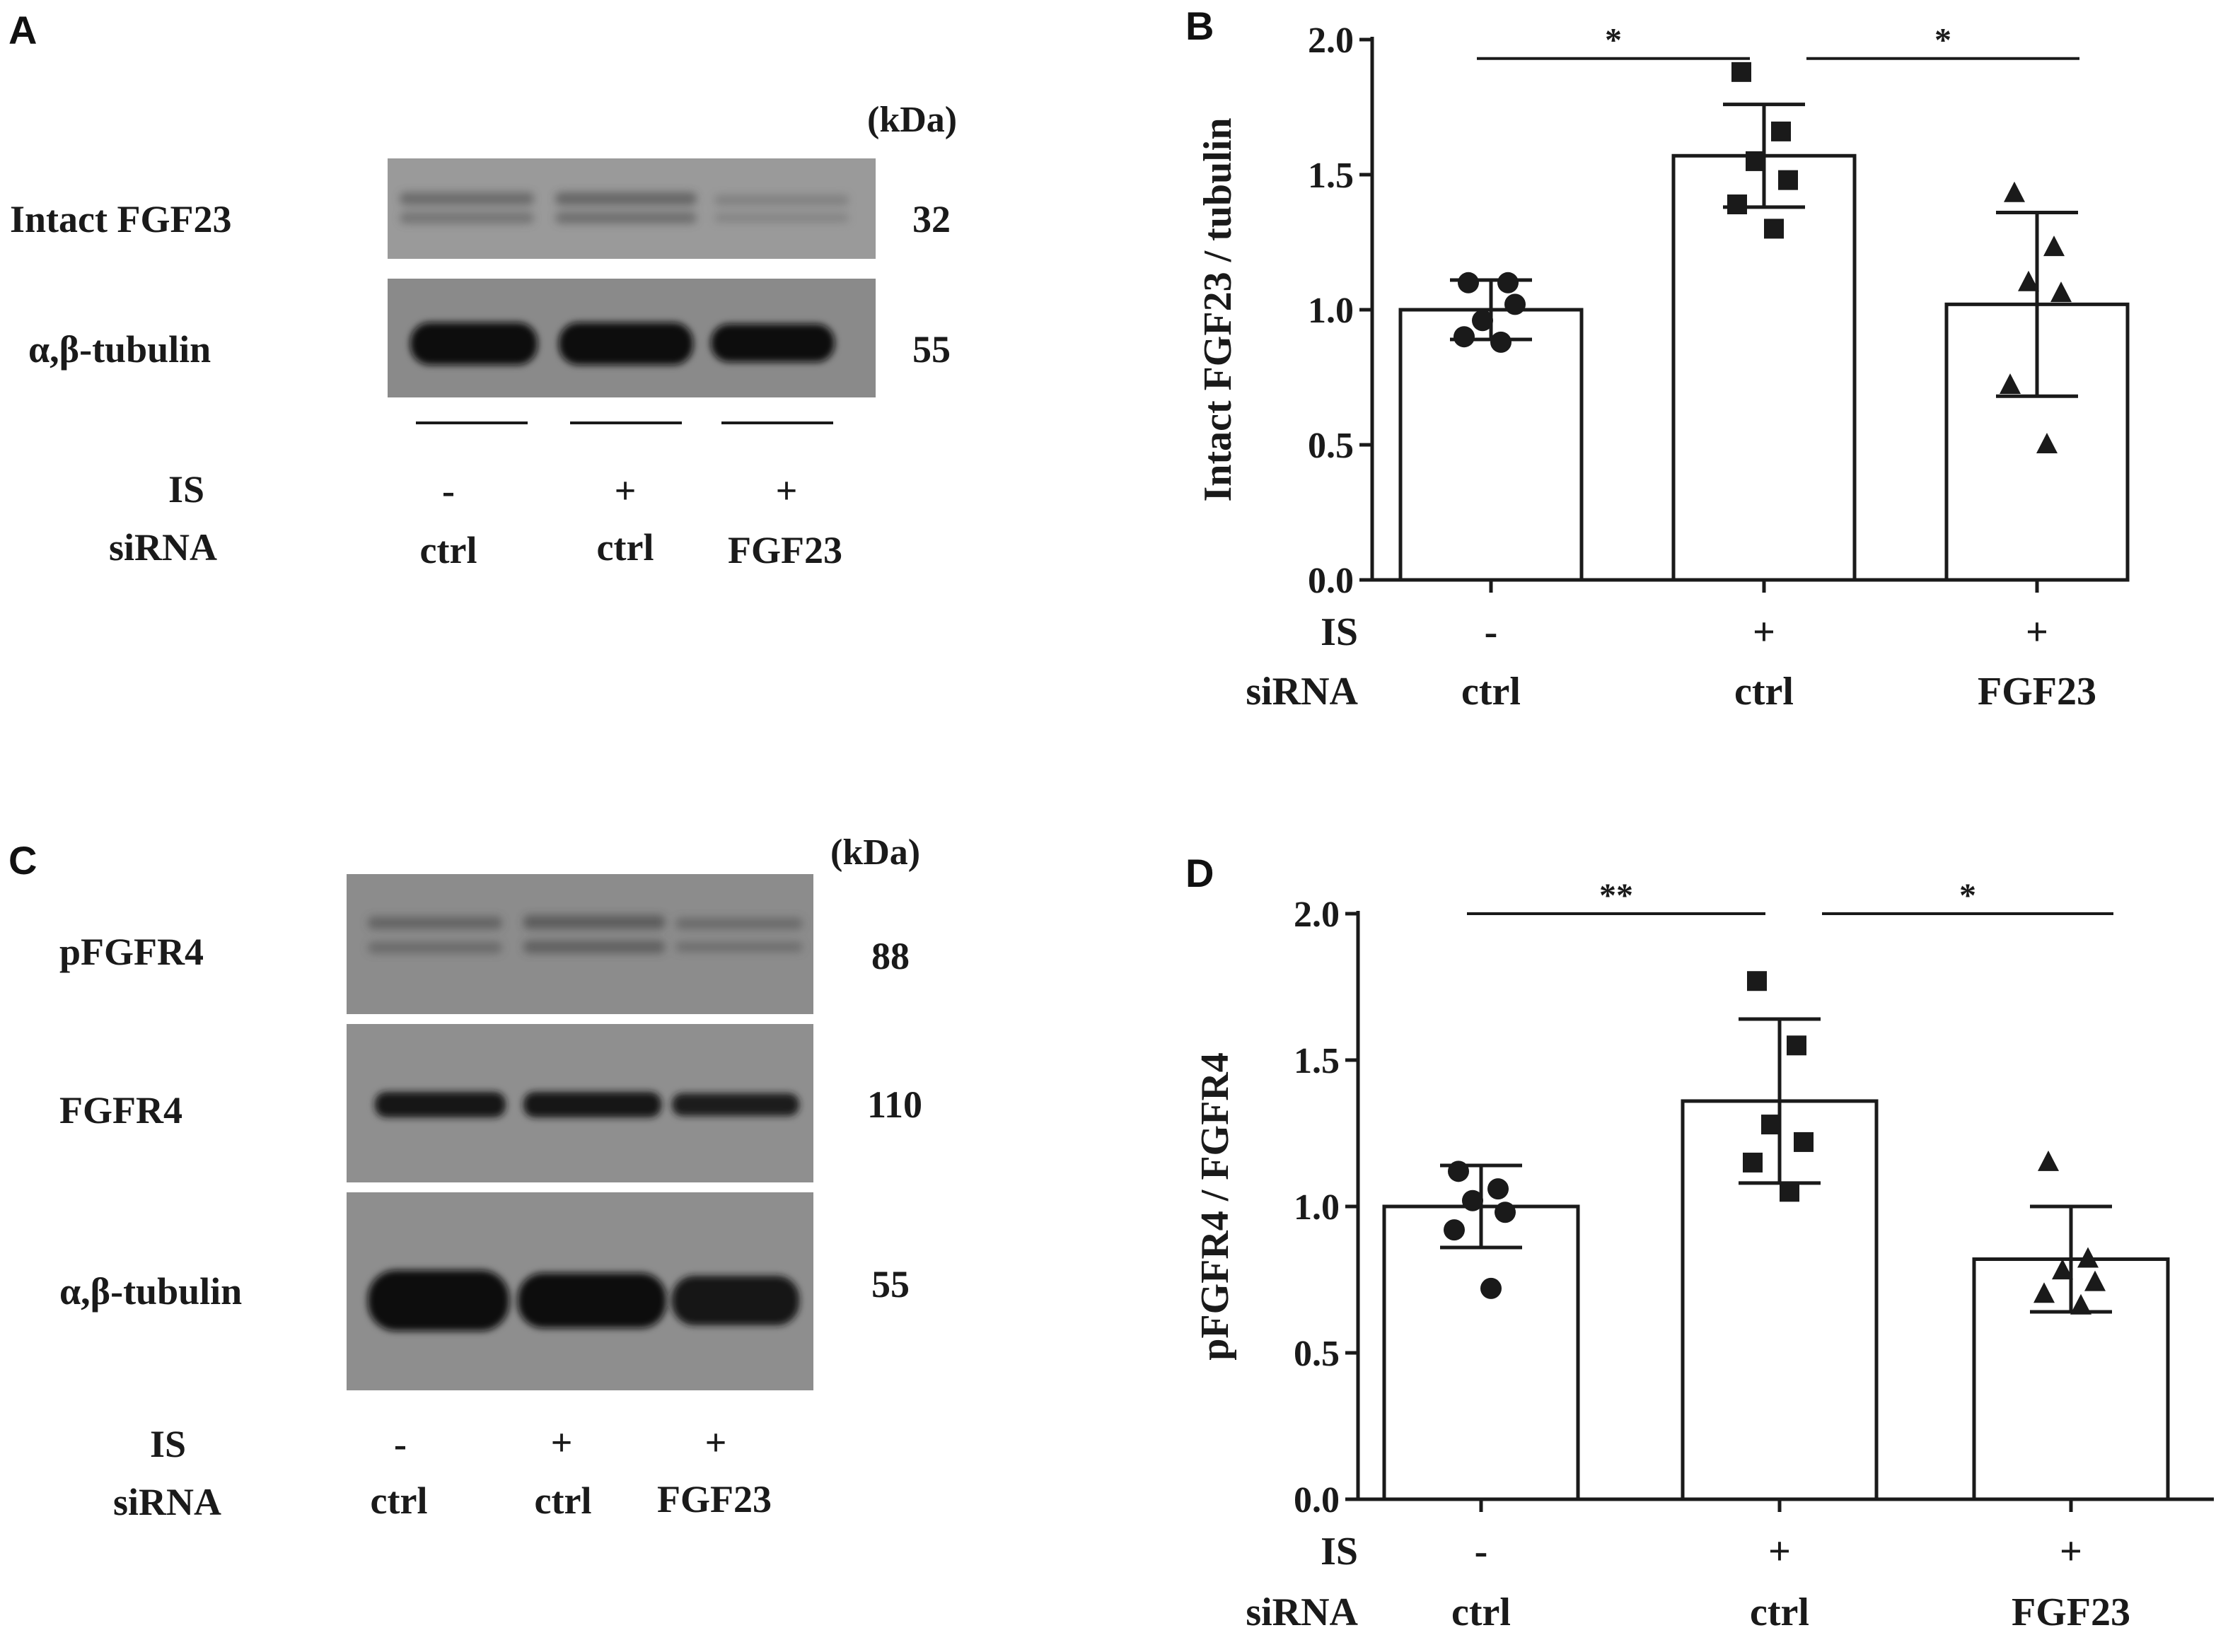 The width and height of the screenshot is (2228, 1652). I want to click on significance-label: **, so click(1616, 895).